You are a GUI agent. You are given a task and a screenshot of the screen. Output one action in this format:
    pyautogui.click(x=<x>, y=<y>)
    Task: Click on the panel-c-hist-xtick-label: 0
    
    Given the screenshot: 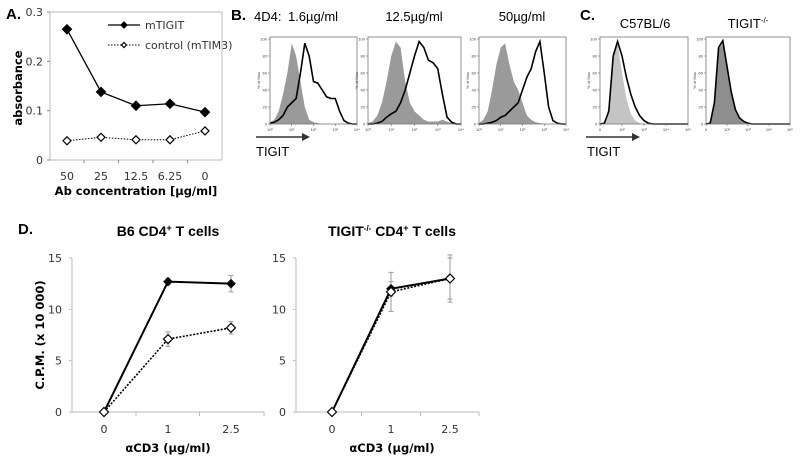 What is the action you would take?
    pyautogui.click(x=600, y=129)
    